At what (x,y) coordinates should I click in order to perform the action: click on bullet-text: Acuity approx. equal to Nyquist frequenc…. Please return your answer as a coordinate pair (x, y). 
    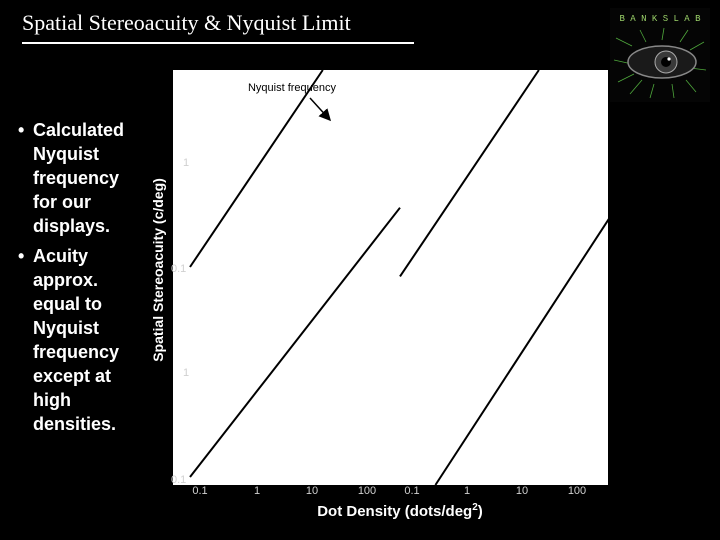
    Looking at the image, I should click on (76, 340).